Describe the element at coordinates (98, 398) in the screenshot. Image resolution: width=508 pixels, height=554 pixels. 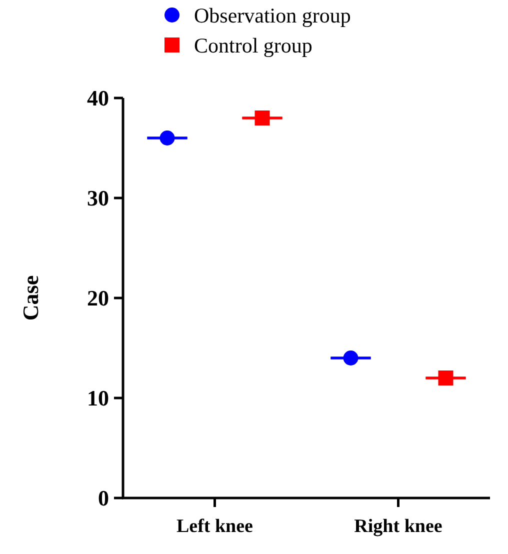
I see `y-tick-label: 10` at that location.